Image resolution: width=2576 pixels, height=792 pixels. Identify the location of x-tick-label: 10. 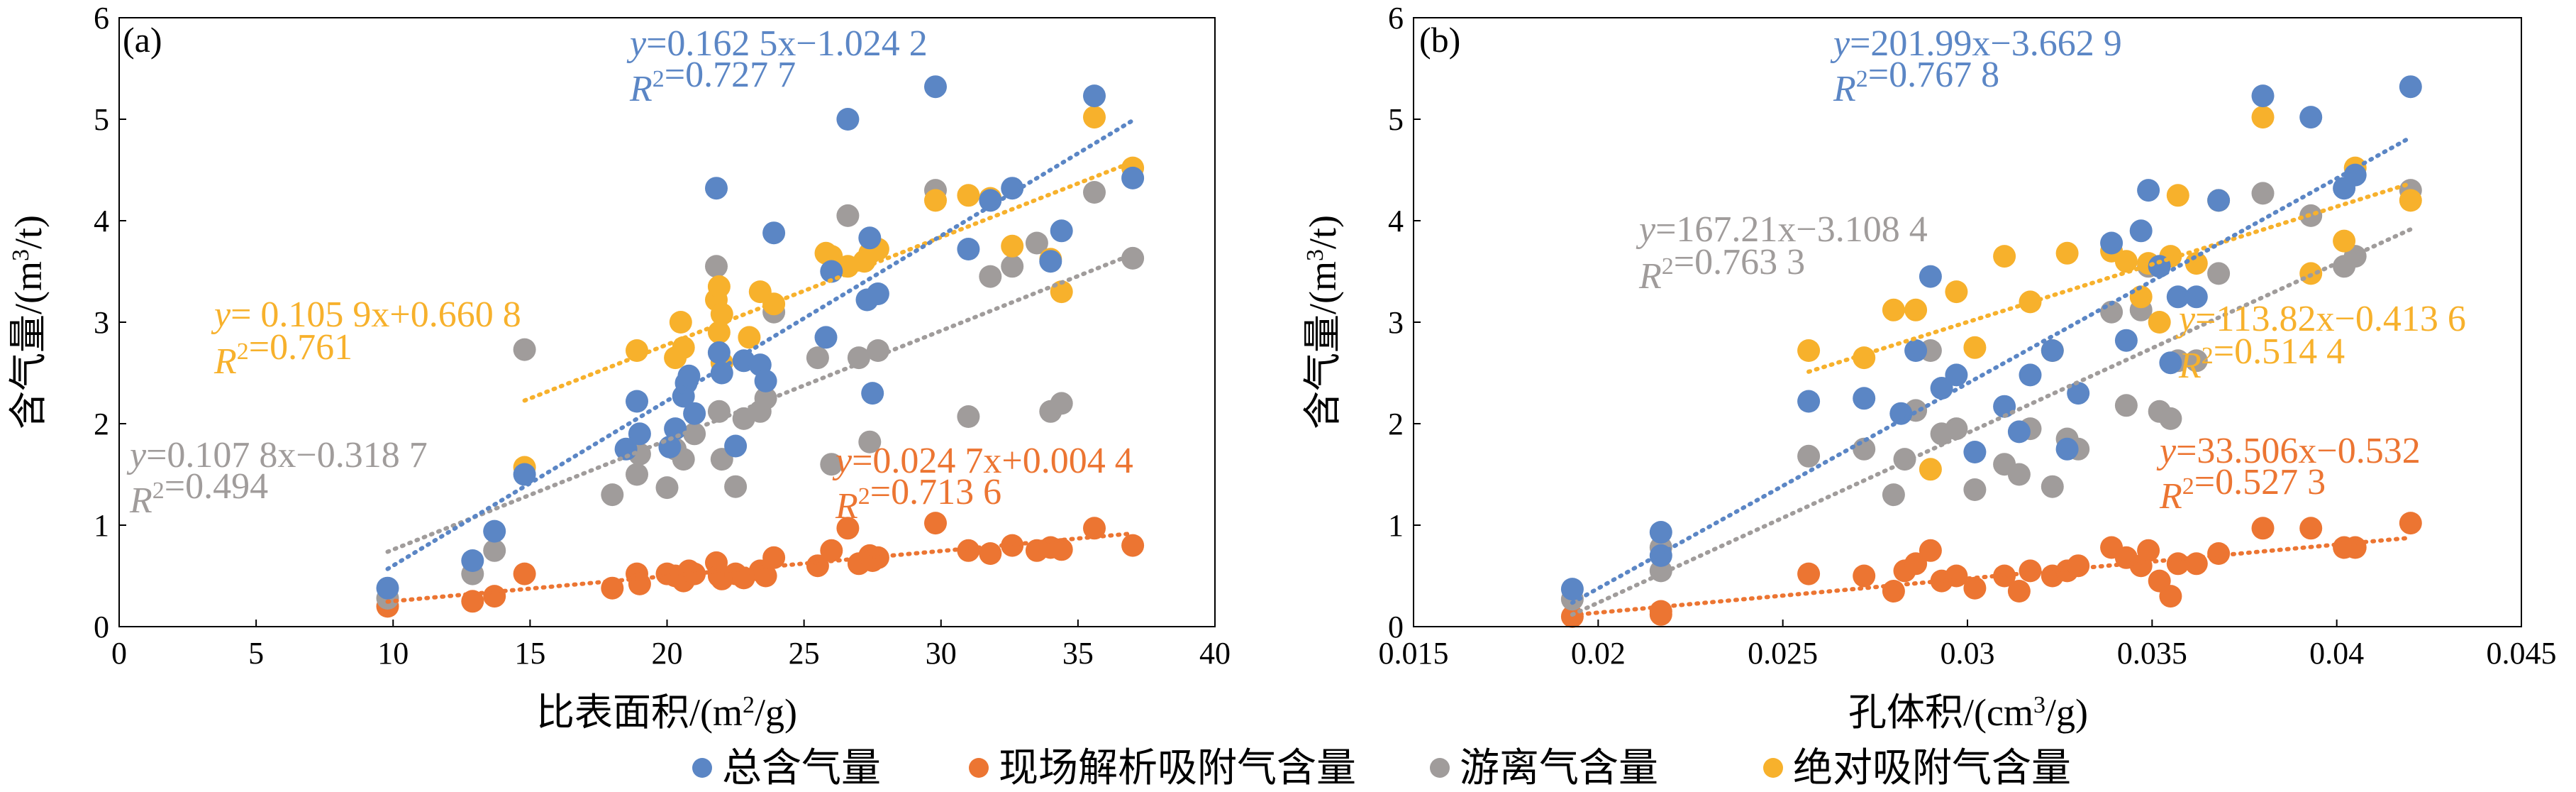
(393, 653).